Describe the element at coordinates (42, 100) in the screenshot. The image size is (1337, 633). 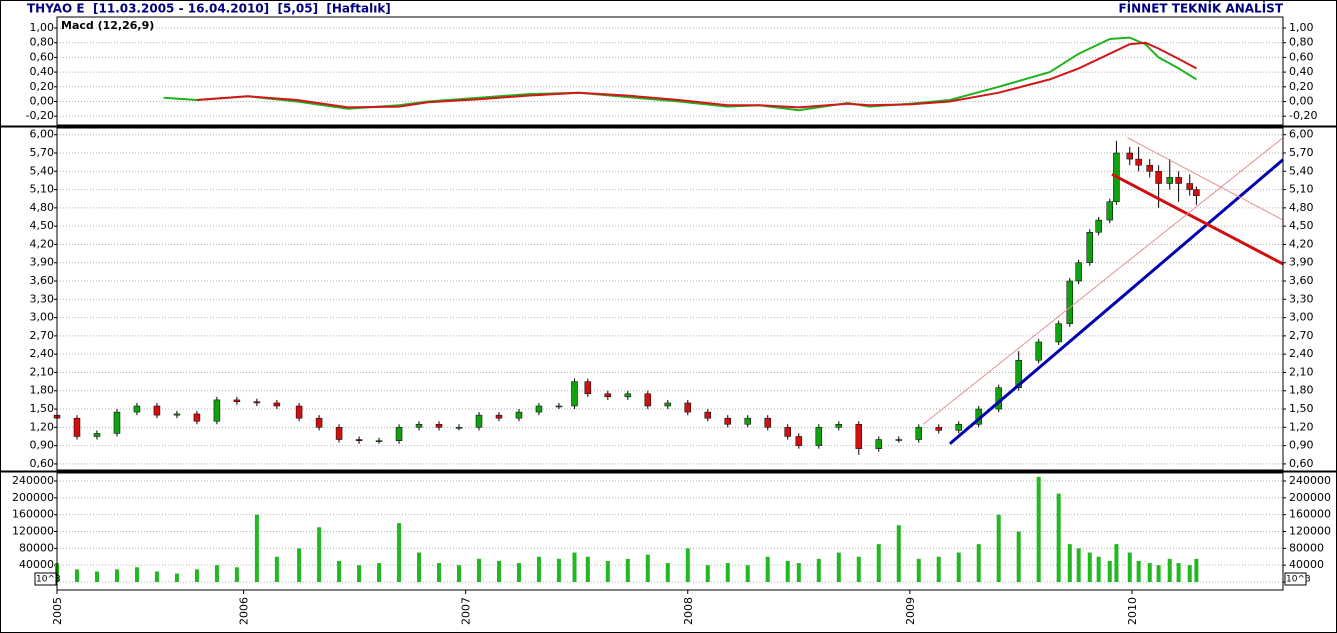
I see `y-tick-label: 0,00` at that location.